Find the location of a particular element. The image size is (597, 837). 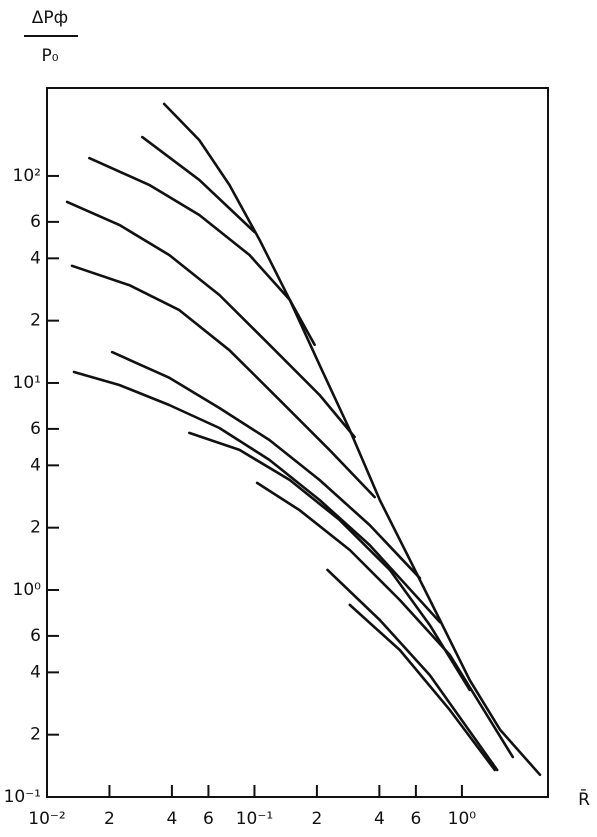

y-label-numerator: ΔPф is located at coordinates (50, 18).